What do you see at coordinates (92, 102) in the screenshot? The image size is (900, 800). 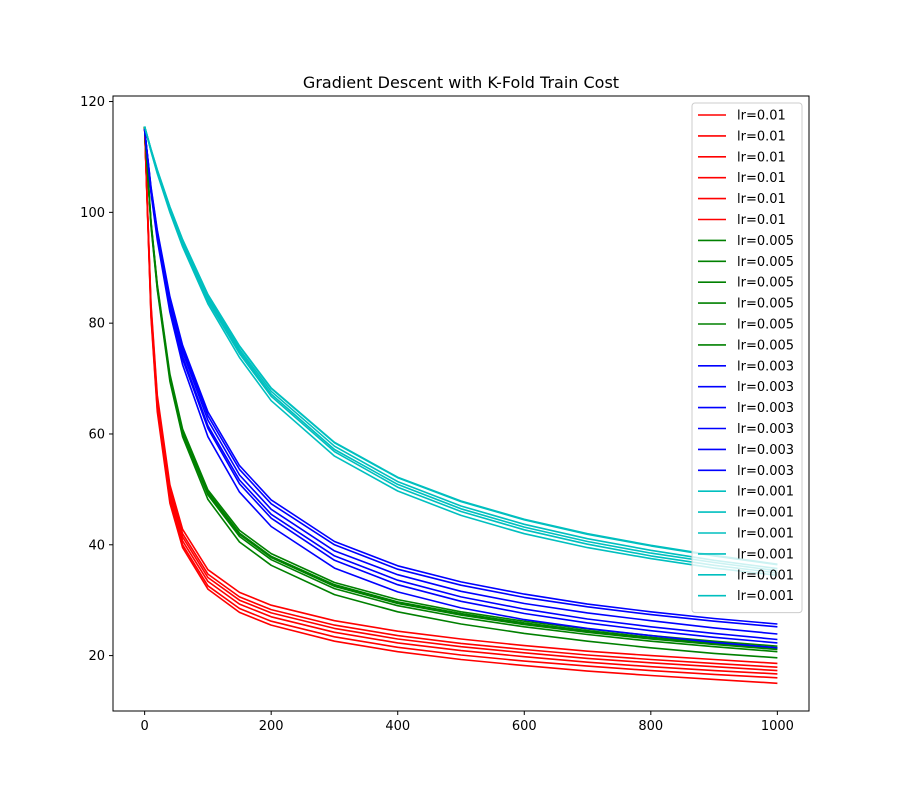 I see `y-tick-label: 120` at bounding box center [92, 102].